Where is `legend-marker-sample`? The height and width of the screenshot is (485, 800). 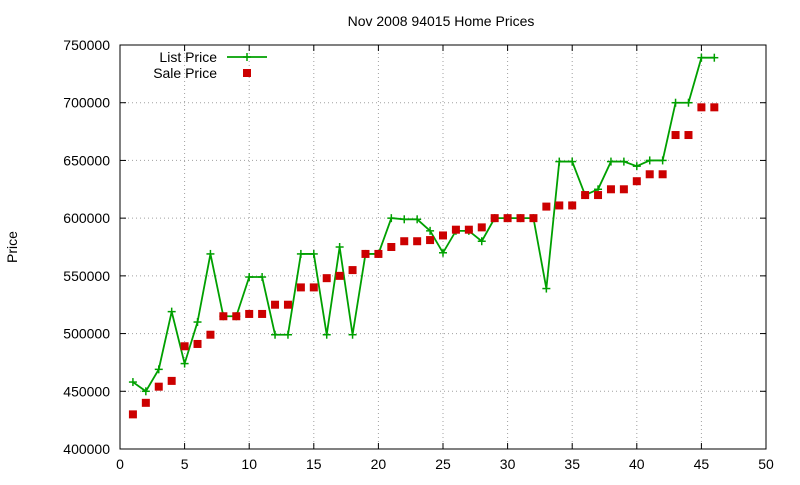
legend-marker-sample is located at coordinates (247, 73).